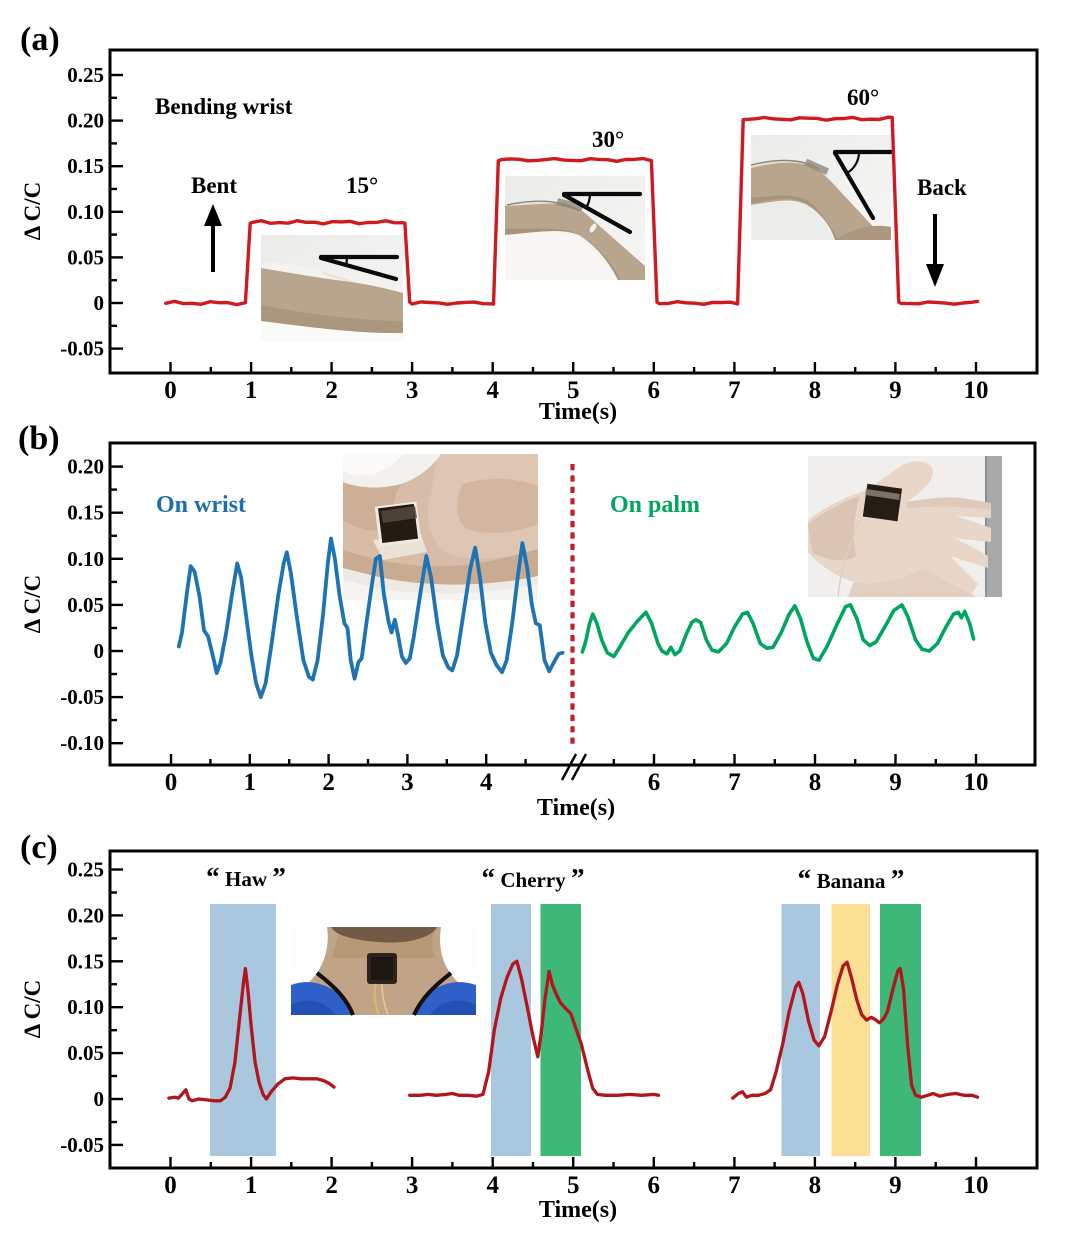  Describe the element at coordinates (214, 185) in the screenshot. I see `svg-text: Bent` at that location.